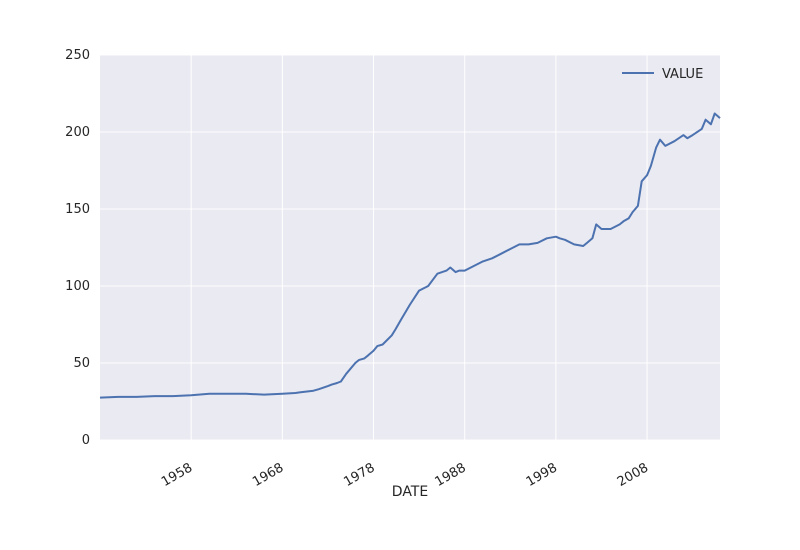  Describe the element at coordinates (268, 475) in the screenshot. I see `x-tick-label: 1968` at that location.